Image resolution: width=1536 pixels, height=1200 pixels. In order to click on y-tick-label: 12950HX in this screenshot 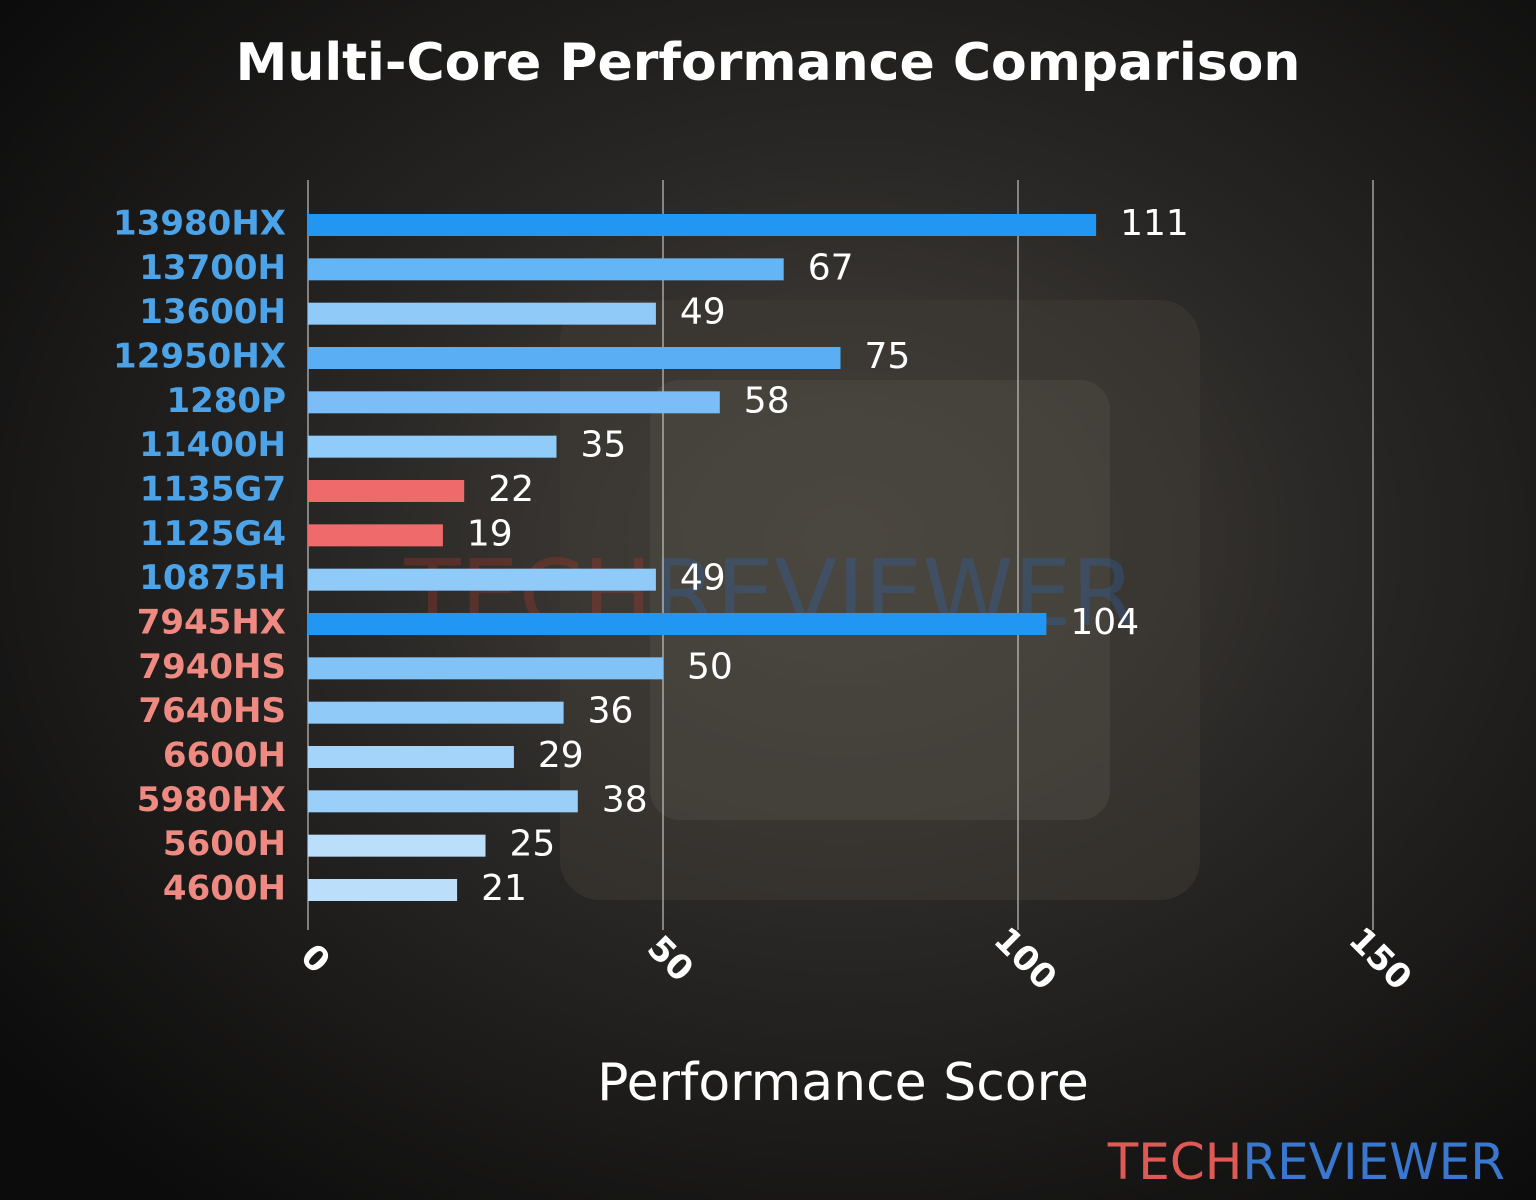, I will do `click(199, 357)`.